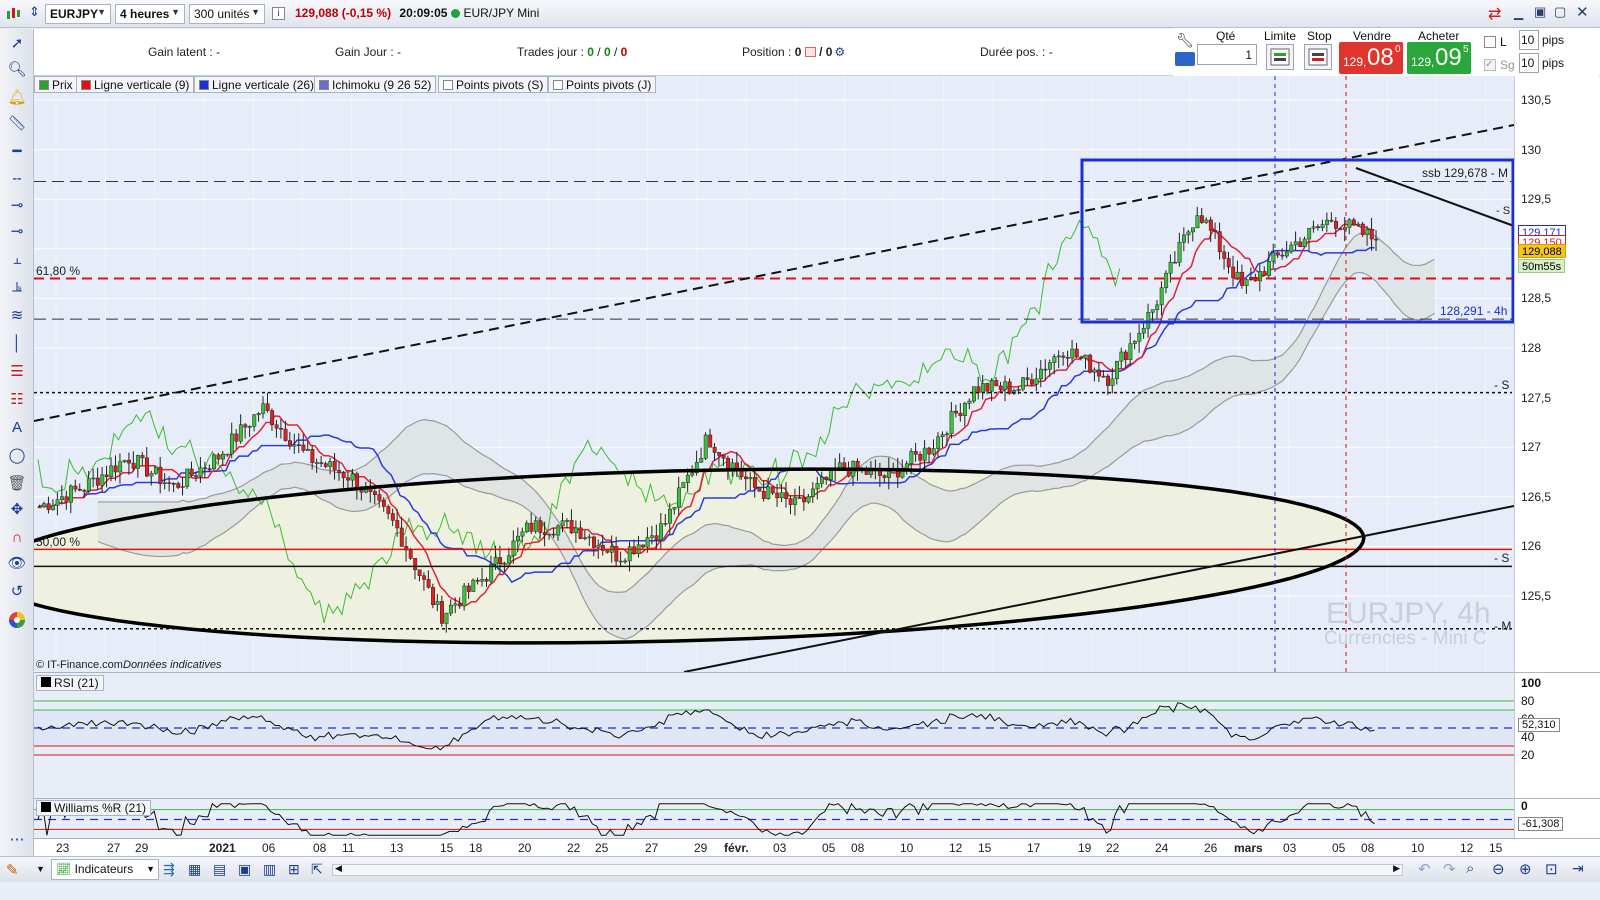  What do you see at coordinates (227, 14) in the screenshot?
I see `quantity-select: 300 unités ▼` at bounding box center [227, 14].